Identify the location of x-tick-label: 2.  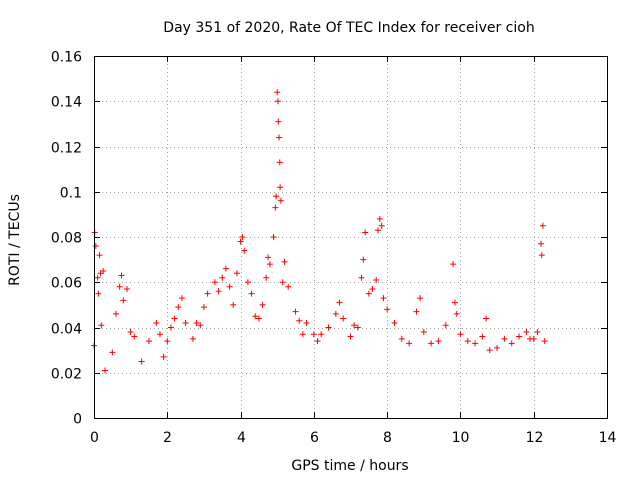
(167, 438).